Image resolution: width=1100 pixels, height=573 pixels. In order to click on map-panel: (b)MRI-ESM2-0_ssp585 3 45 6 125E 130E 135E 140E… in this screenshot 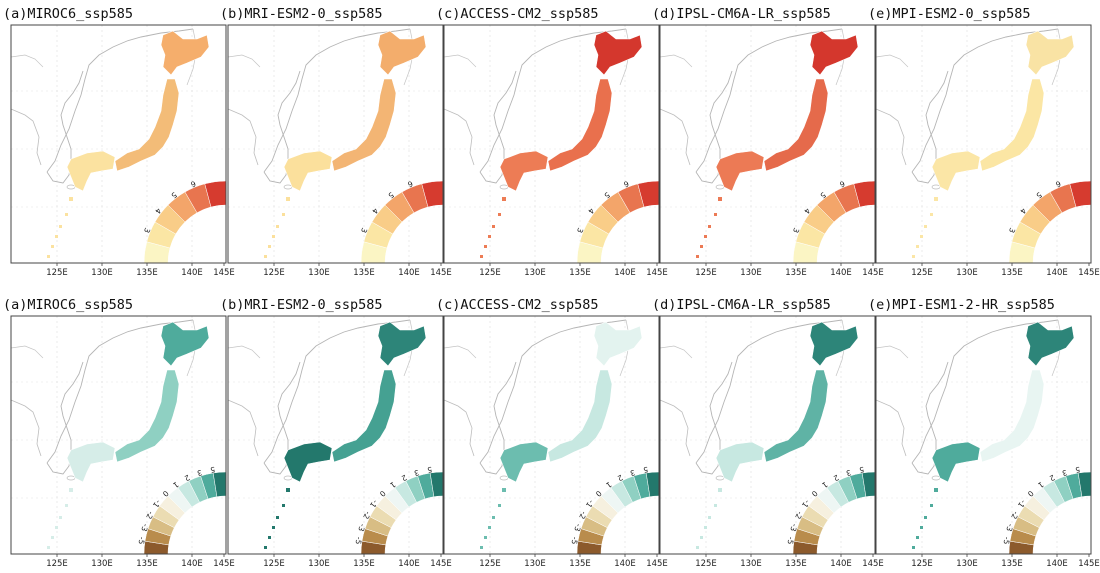, I will do `click(336, 142)`.